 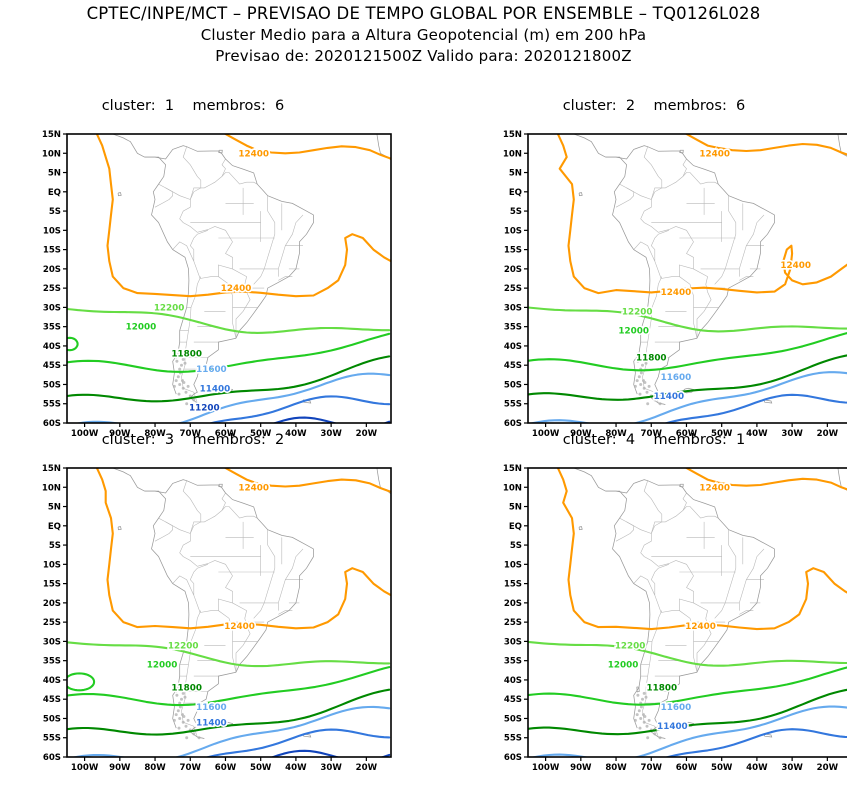 What do you see at coordinates (331, 768) in the screenshot?
I see `x-tick-label: 30W` at bounding box center [331, 768].